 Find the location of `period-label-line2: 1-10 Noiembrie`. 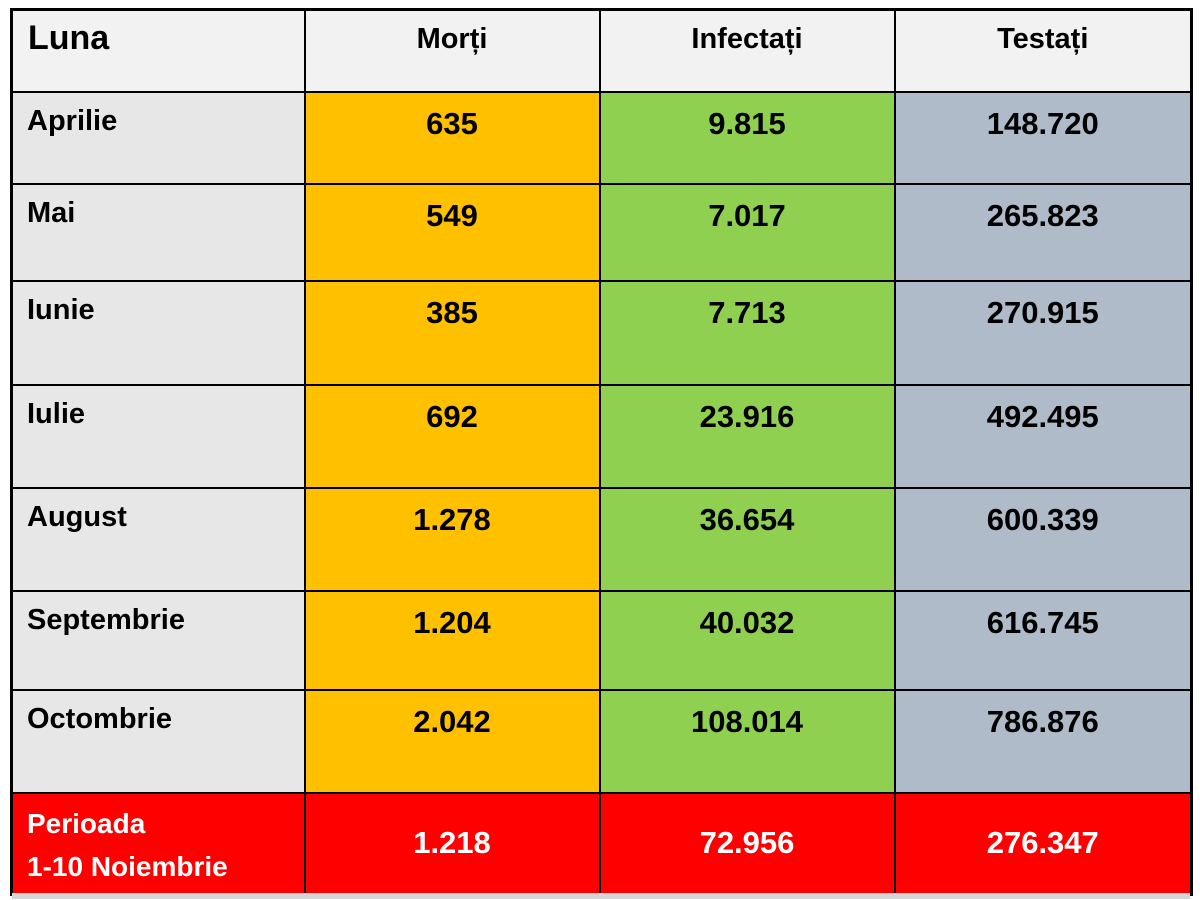

period-label-line2: 1-10 Noiembrie is located at coordinates (127, 866).